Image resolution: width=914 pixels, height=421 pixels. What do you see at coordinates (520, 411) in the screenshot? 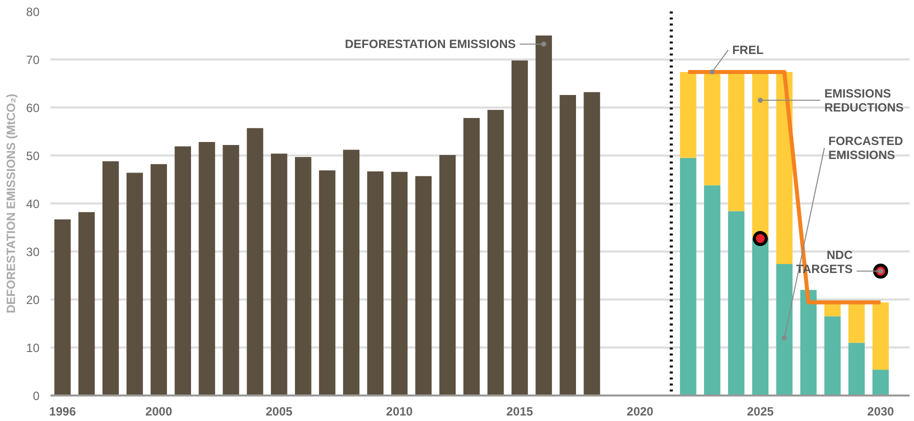
I see `x-tick-label: 2015` at bounding box center [520, 411].